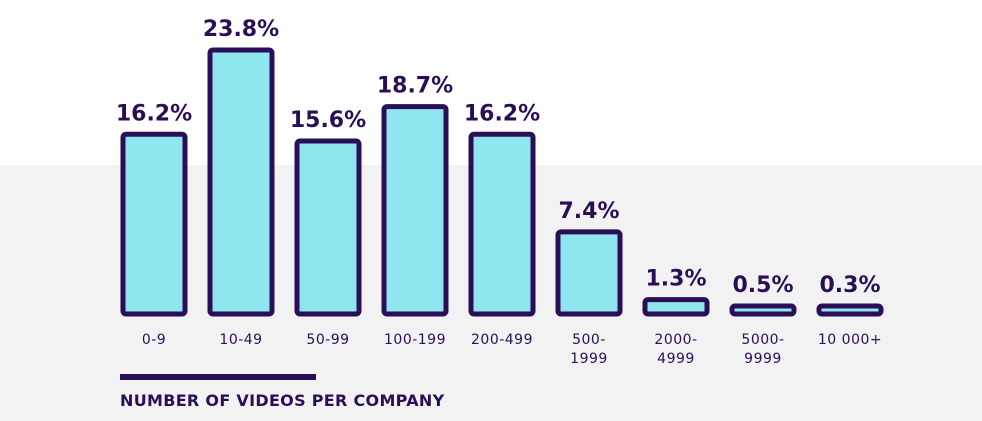 Image resolution: width=982 pixels, height=421 pixels. Describe the element at coordinates (282, 400) in the screenshot. I see `x-axis-label: NUMBER OF VIDEOS PER COMPANY` at that location.